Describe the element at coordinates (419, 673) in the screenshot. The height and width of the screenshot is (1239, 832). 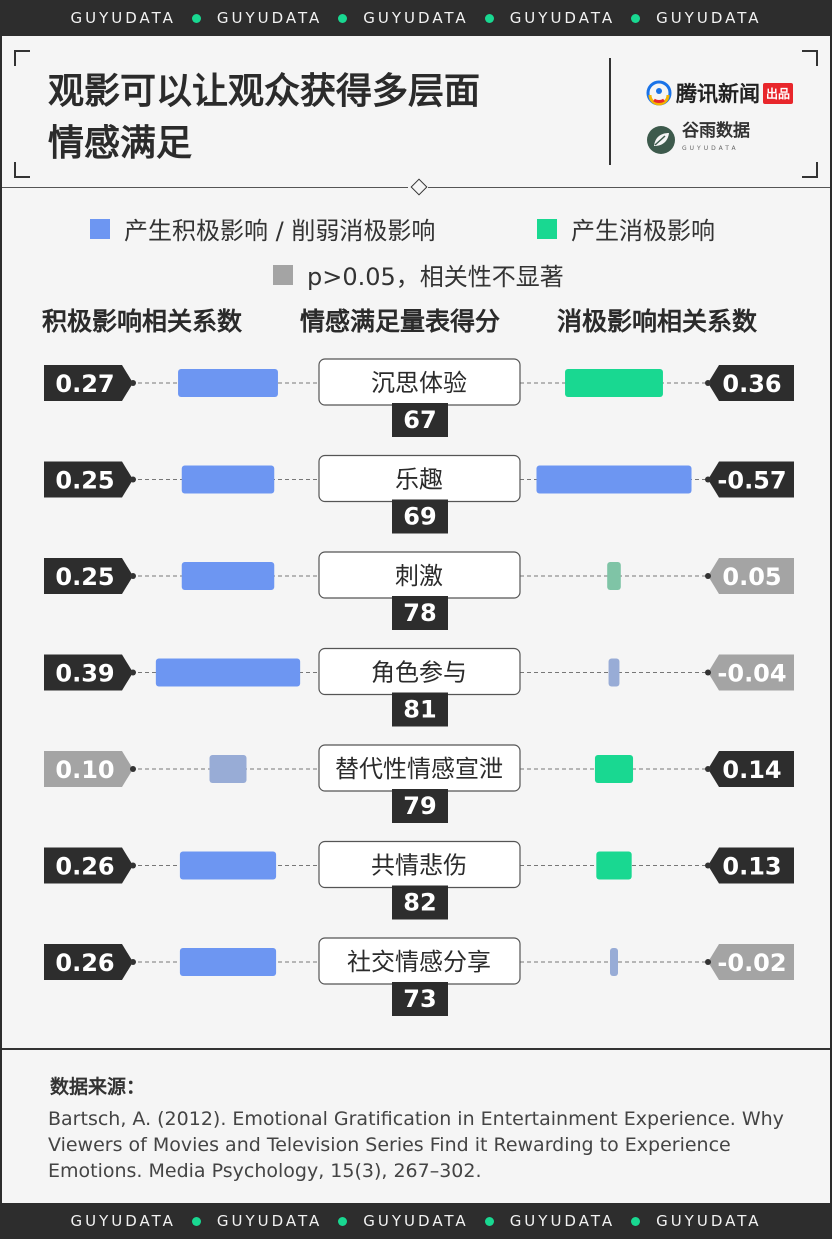
I see `category-label: 角色参与` at that location.